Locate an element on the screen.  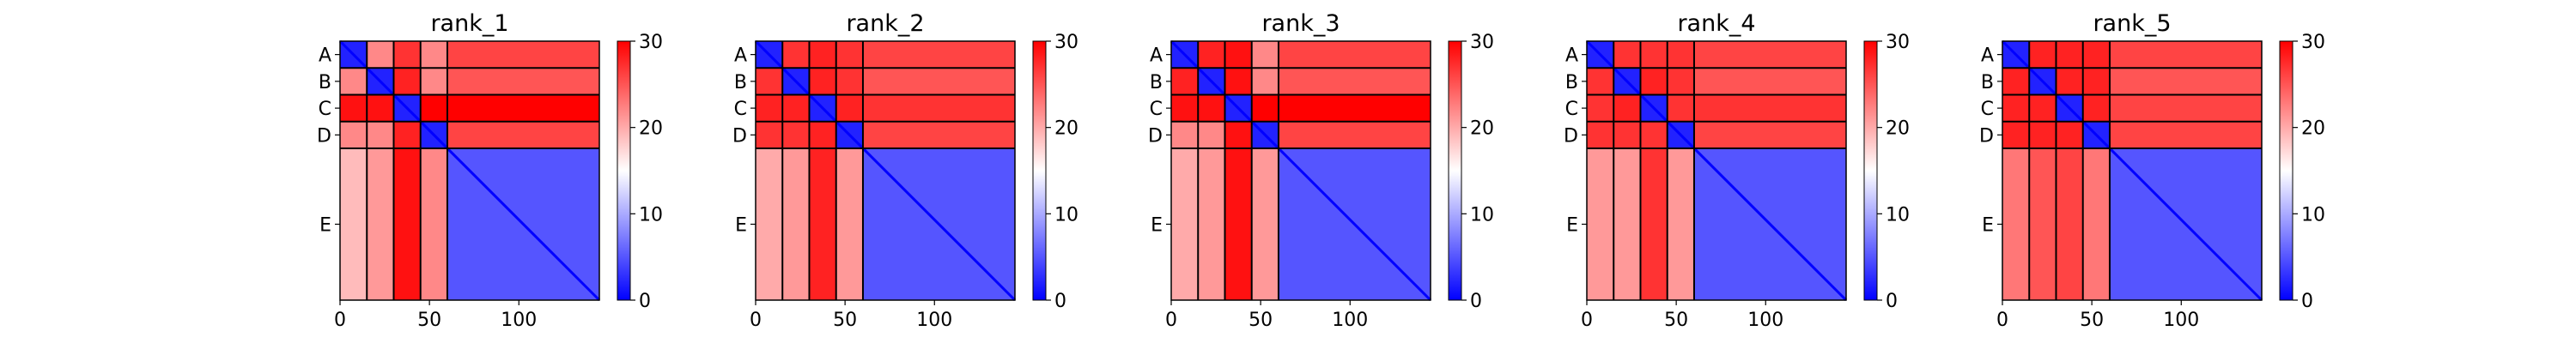
heatmap-cell-E-C is located at coordinates (2069, 223).